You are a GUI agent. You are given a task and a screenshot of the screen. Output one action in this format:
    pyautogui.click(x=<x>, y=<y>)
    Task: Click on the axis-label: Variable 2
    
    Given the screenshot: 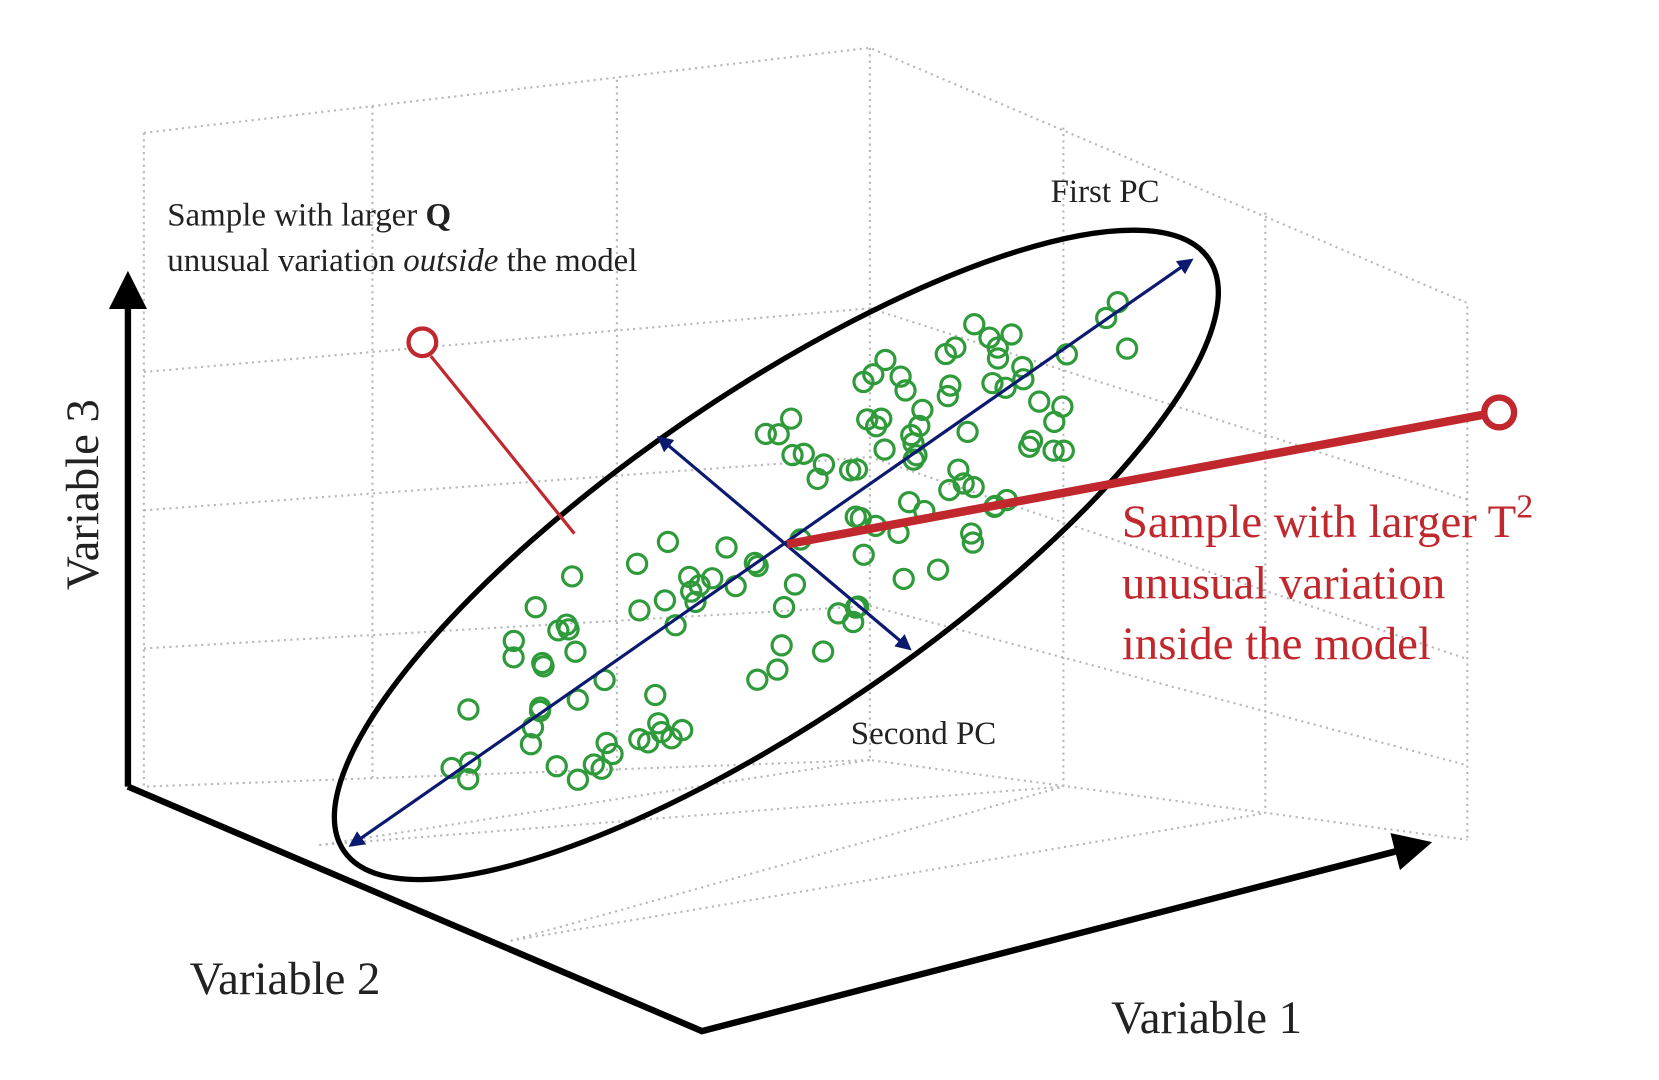 What is the action you would take?
    pyautogui.click(x=285, y=979)
    